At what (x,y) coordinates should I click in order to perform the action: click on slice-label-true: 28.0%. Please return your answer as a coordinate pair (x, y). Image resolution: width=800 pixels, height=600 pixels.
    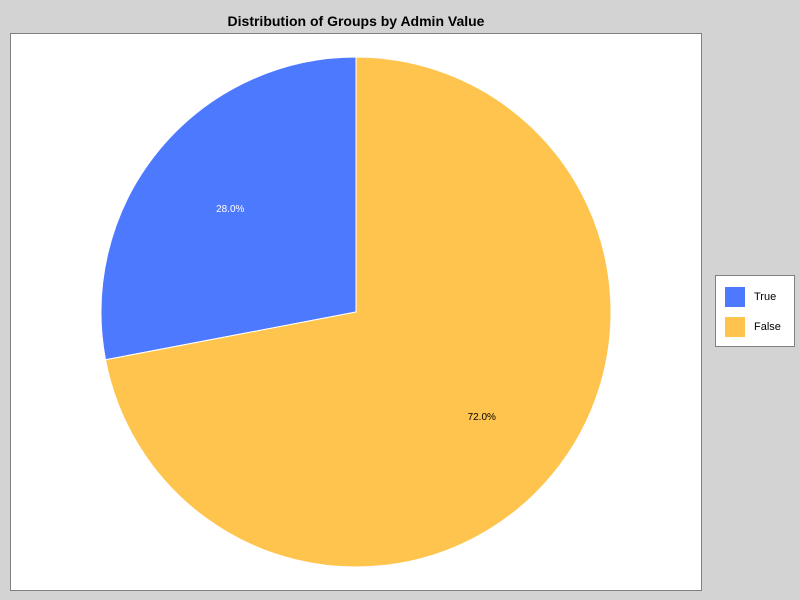
    Looking at the image, I should click on (230, 209).